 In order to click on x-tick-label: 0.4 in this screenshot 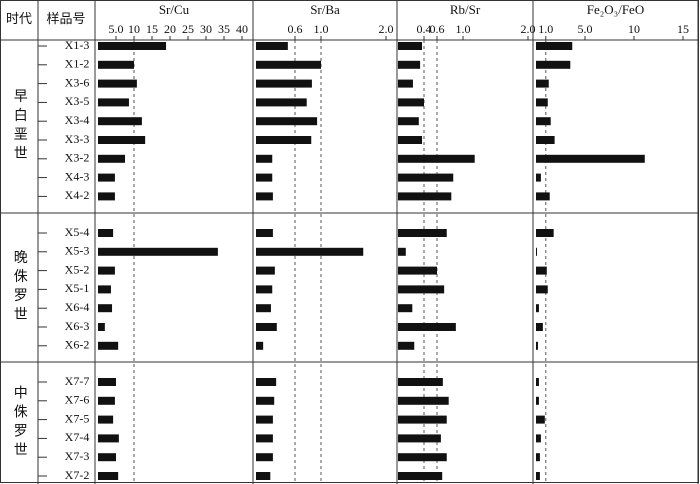, I will do `click(424, 29)`.